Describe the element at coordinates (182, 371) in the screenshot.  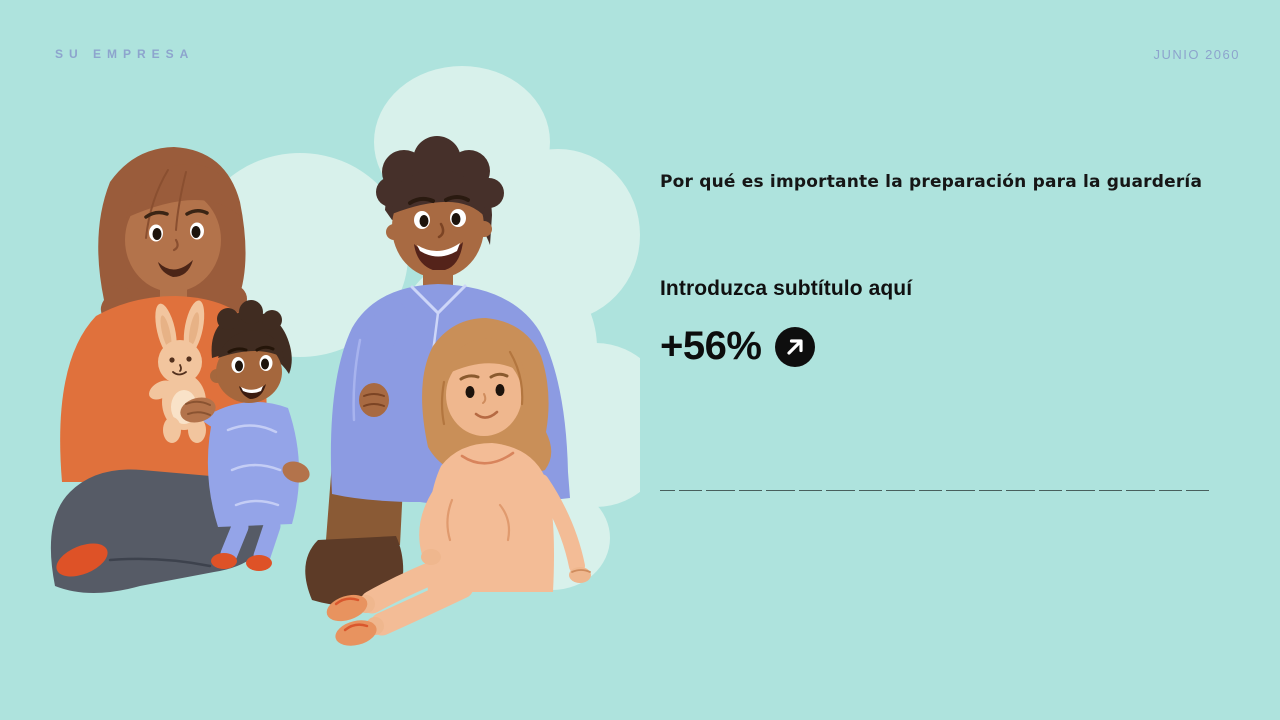
I see `bunny-plush` at that location.